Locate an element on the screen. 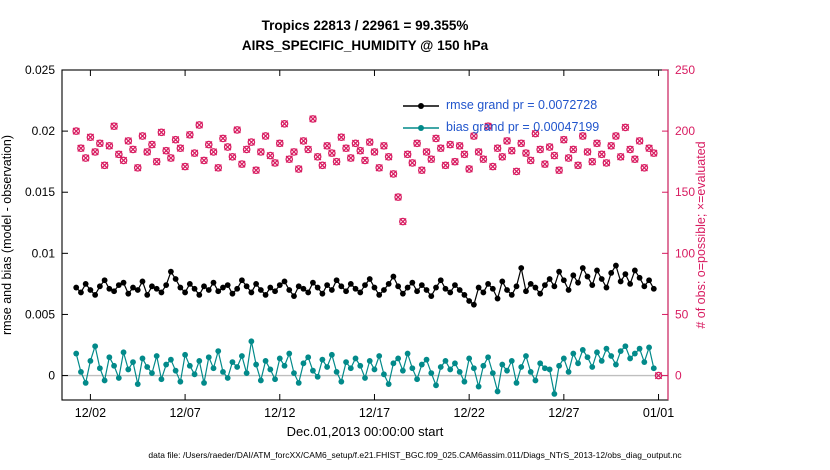 The height and width of the screenshot is (470, 830). bias-series is located at coordinates (365, 367).